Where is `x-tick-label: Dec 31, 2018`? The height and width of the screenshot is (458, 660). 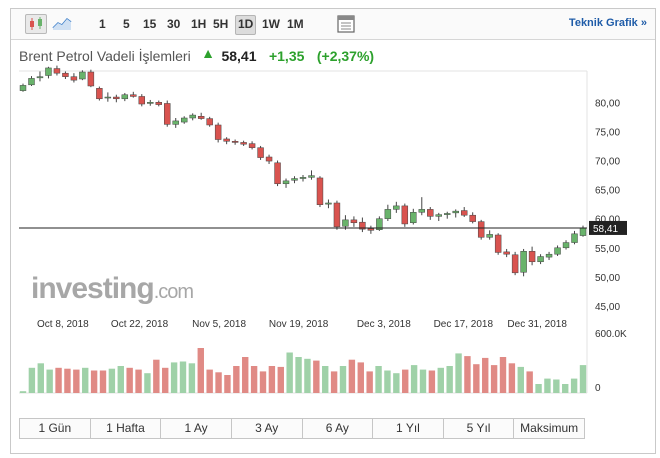 x-tick-label: Dec 31, 2018 is located at coordinates (537, 324).